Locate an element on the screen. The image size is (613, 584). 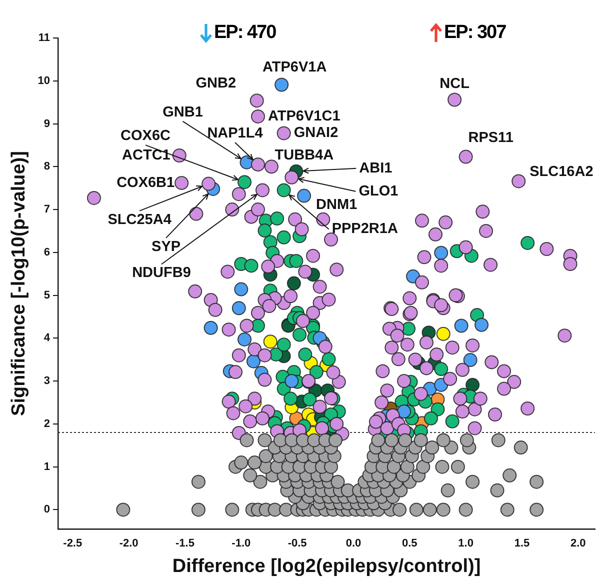
y-tick-label: 1 is located at coordinates (47, 466).